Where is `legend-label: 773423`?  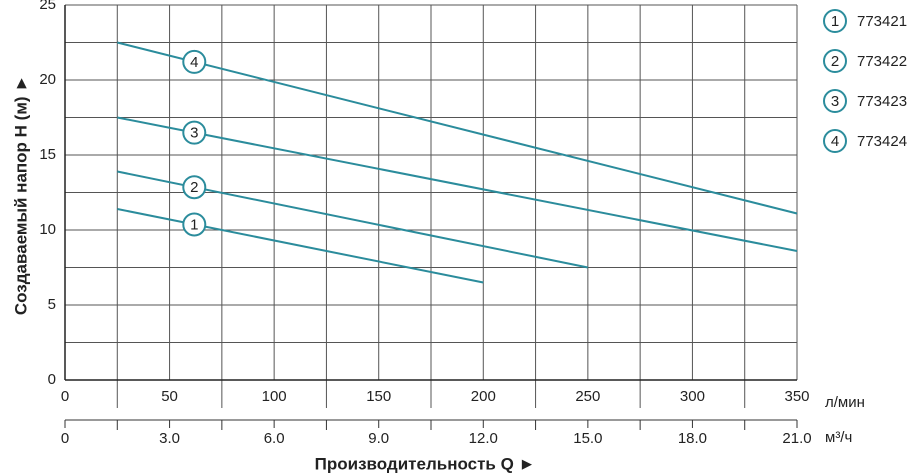
legend-label: 773423 is located at coordinates (882, 101).